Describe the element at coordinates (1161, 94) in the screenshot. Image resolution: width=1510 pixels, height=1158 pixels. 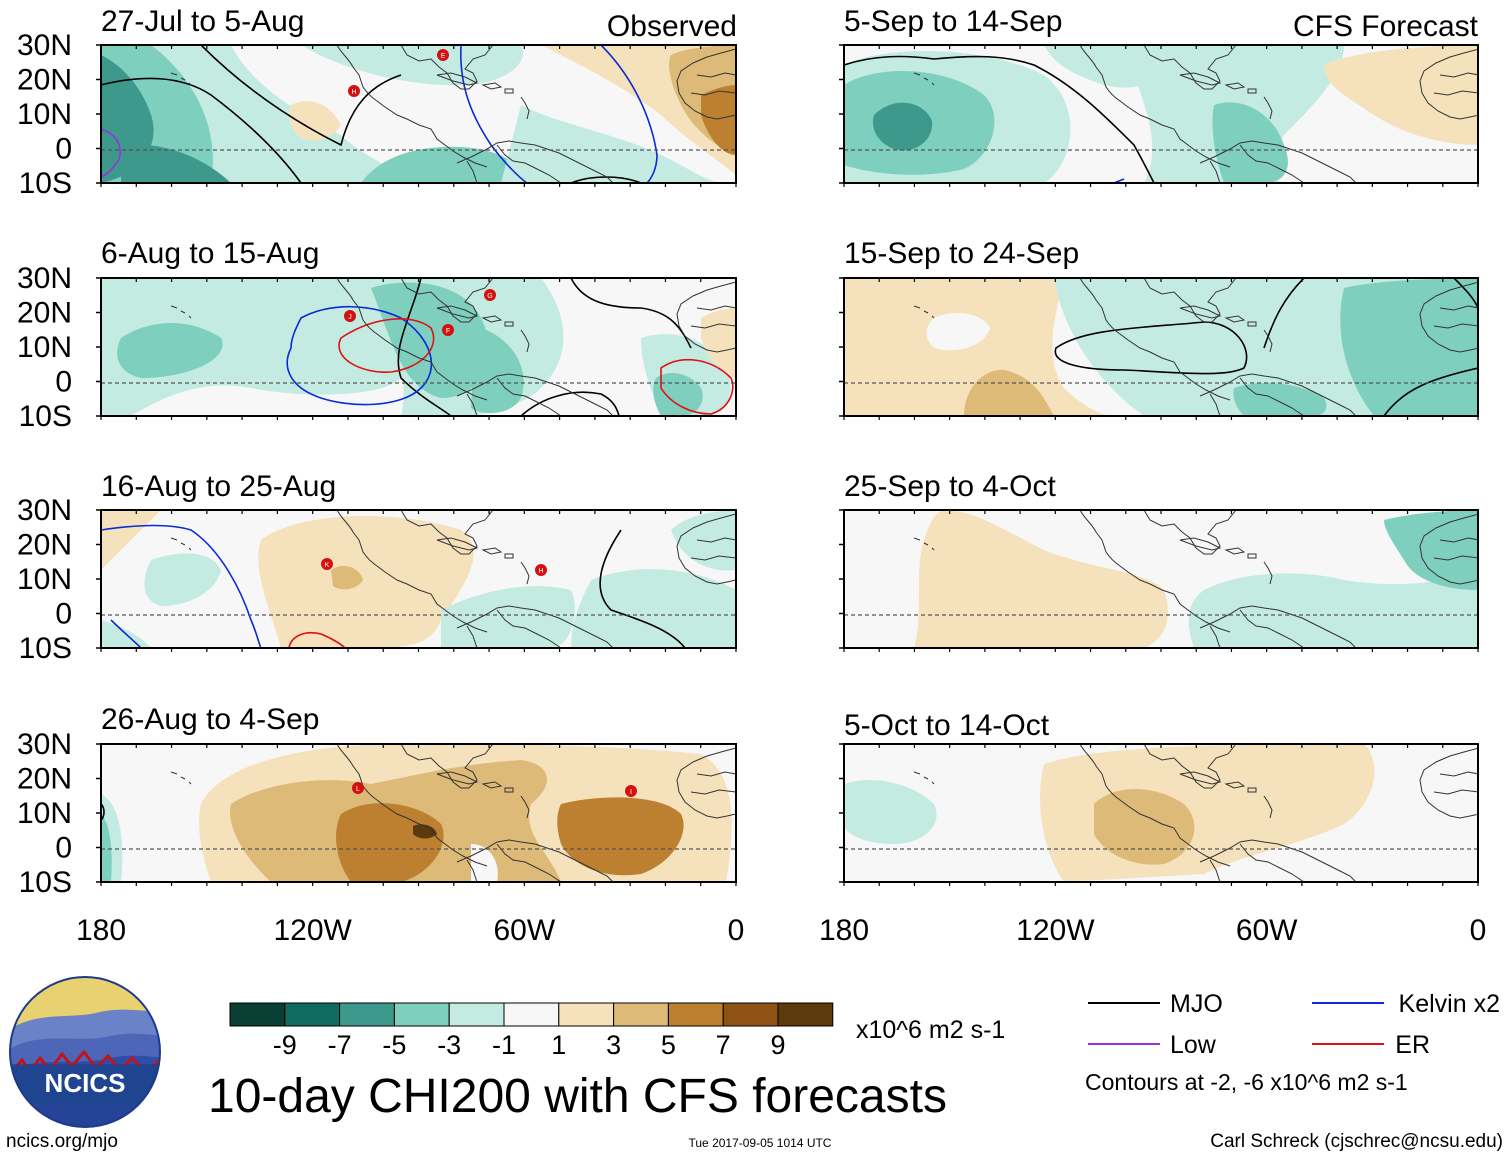
I see `panel-forecast-1: 5-Sep to 14-Sep CFS Forecast` at that location.